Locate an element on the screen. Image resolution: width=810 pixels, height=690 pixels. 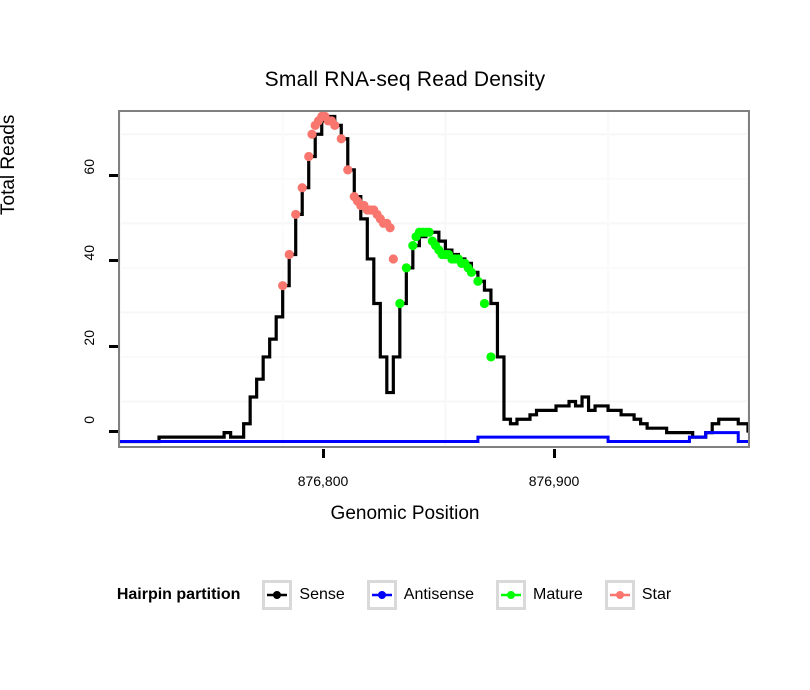
x-tick-label-876900: 876,900 is located at coordinates (554, 481).